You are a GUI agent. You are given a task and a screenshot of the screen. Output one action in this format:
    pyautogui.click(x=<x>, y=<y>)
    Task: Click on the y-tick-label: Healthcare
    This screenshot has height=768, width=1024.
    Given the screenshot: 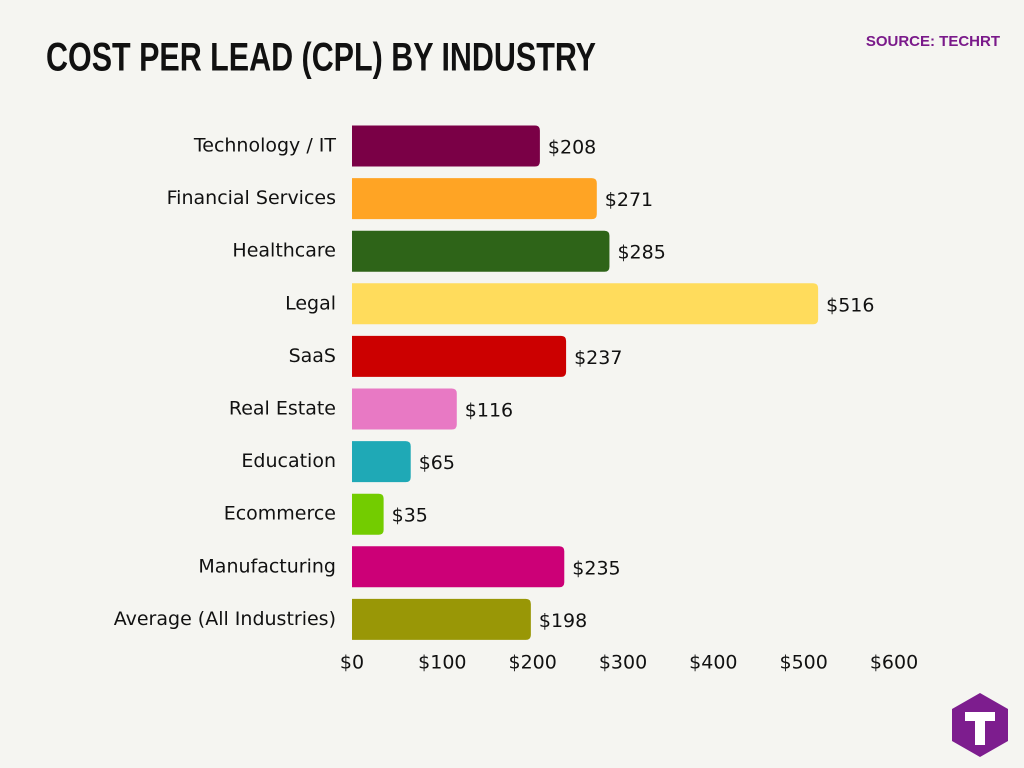 What is the action you would take?
    pyautogui.click(x=284, y=251)
    